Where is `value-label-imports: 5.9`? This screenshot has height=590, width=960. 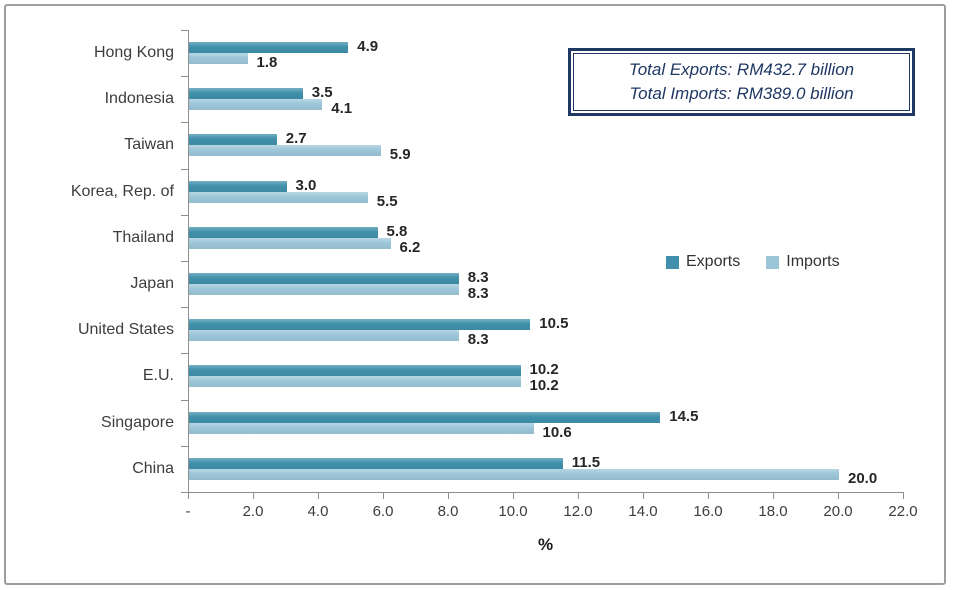
value-label-imports: 5.9 is located at coordinates (400, 155).